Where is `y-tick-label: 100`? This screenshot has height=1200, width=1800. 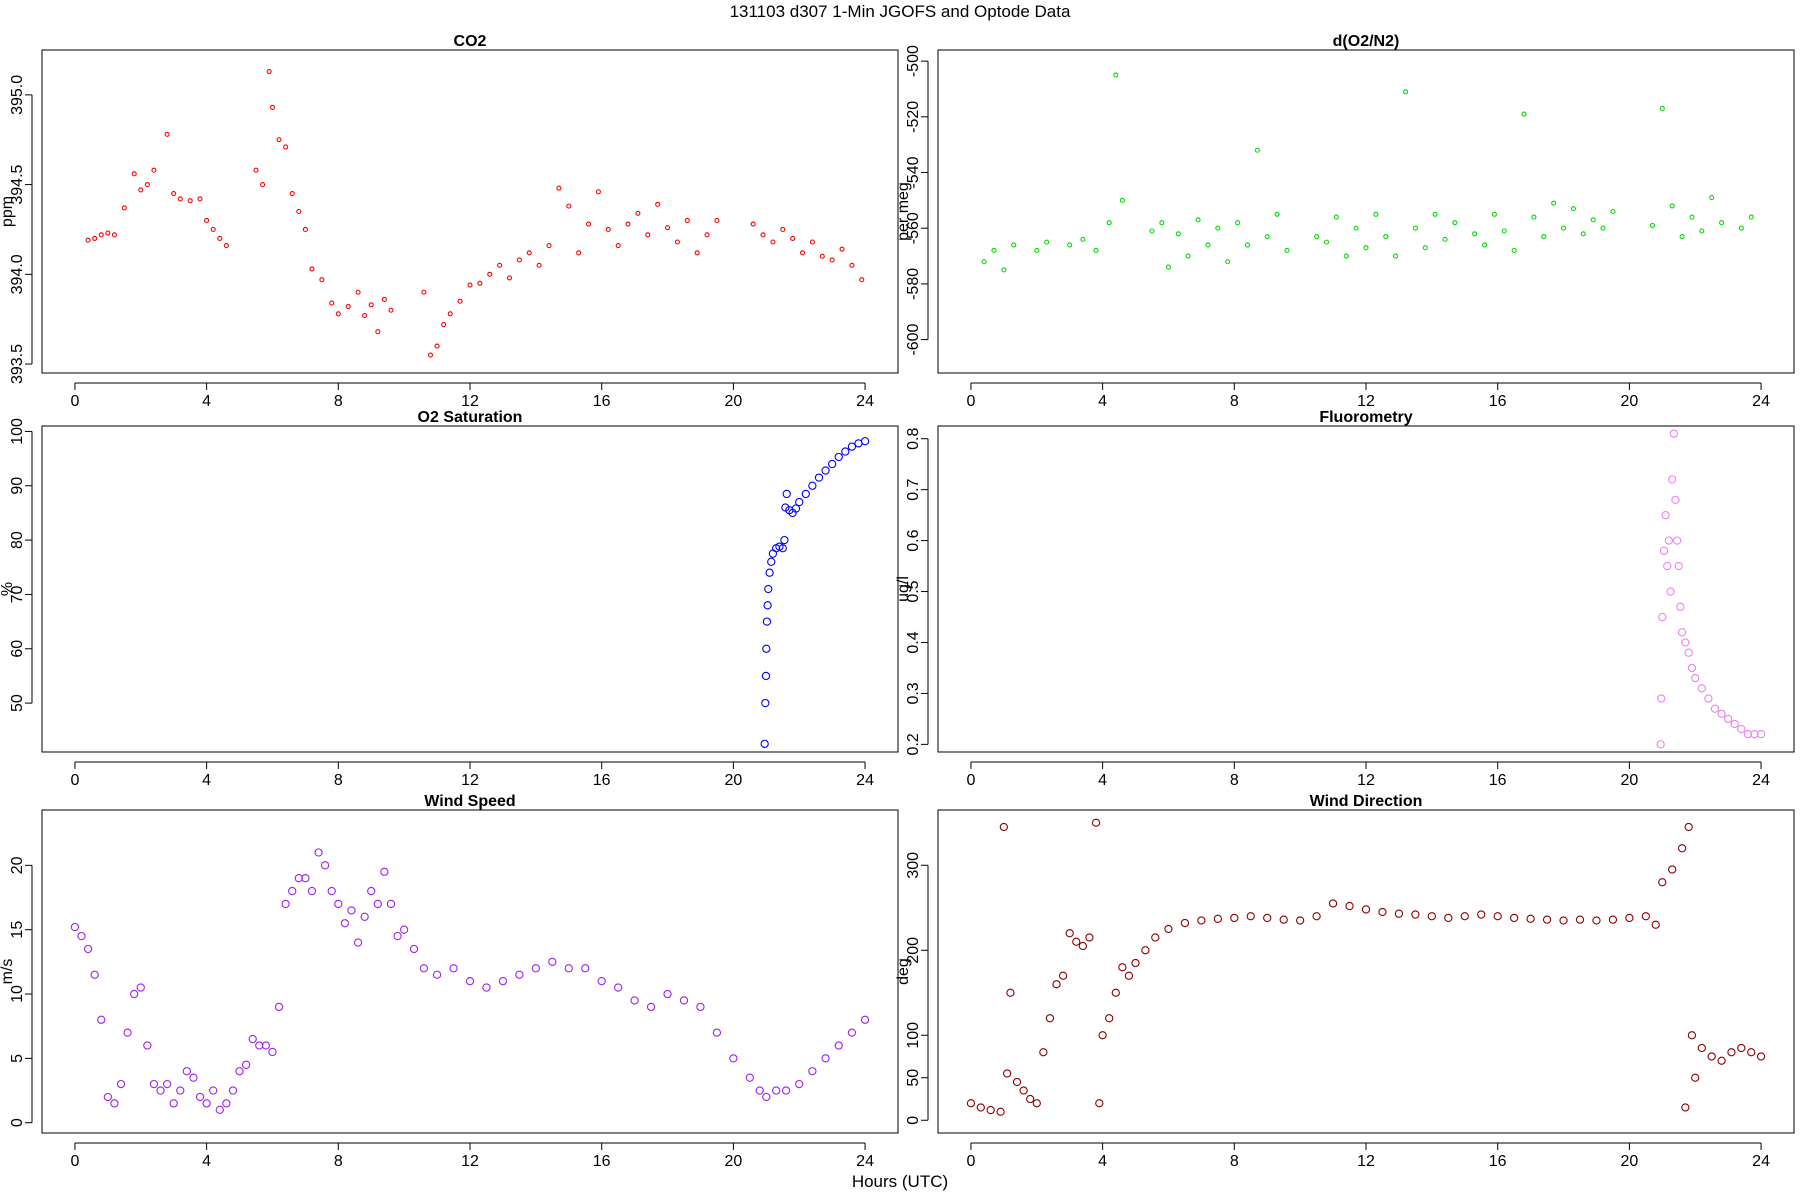 y-tick-label: 100 is located at coordinates (913, 1035).